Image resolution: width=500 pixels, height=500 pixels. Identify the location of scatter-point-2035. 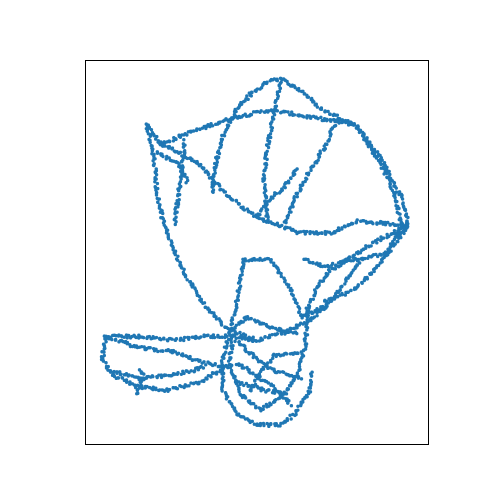
(273, 390).